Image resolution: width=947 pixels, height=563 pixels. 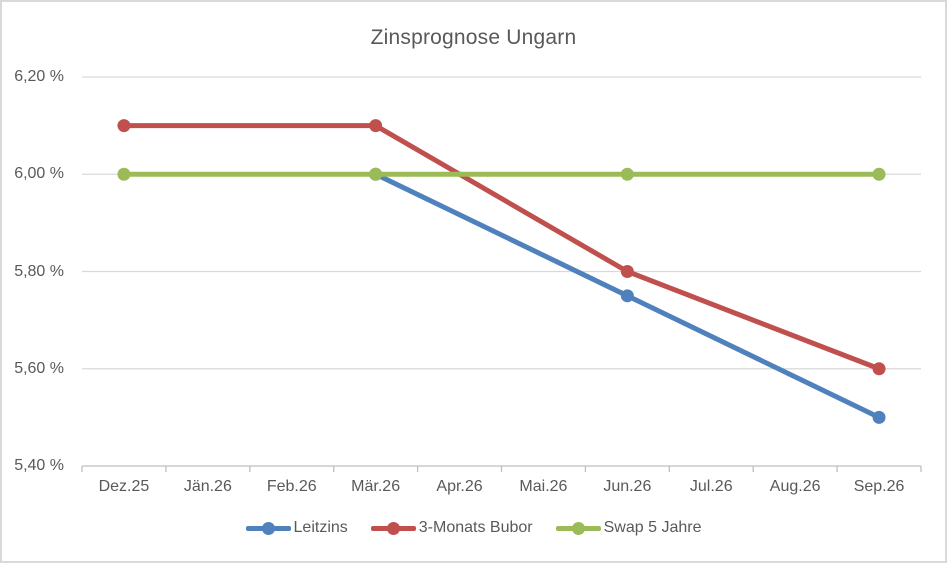 I want to click on x-tick-label: Jul.26, so click(x=711, y=486).